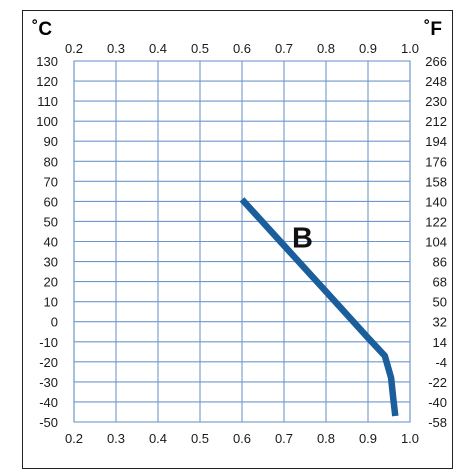 The height and width of the screenshot is (474, 463). I want to click on y-tick-label-fahrenheit: 68, so click(440, 282).